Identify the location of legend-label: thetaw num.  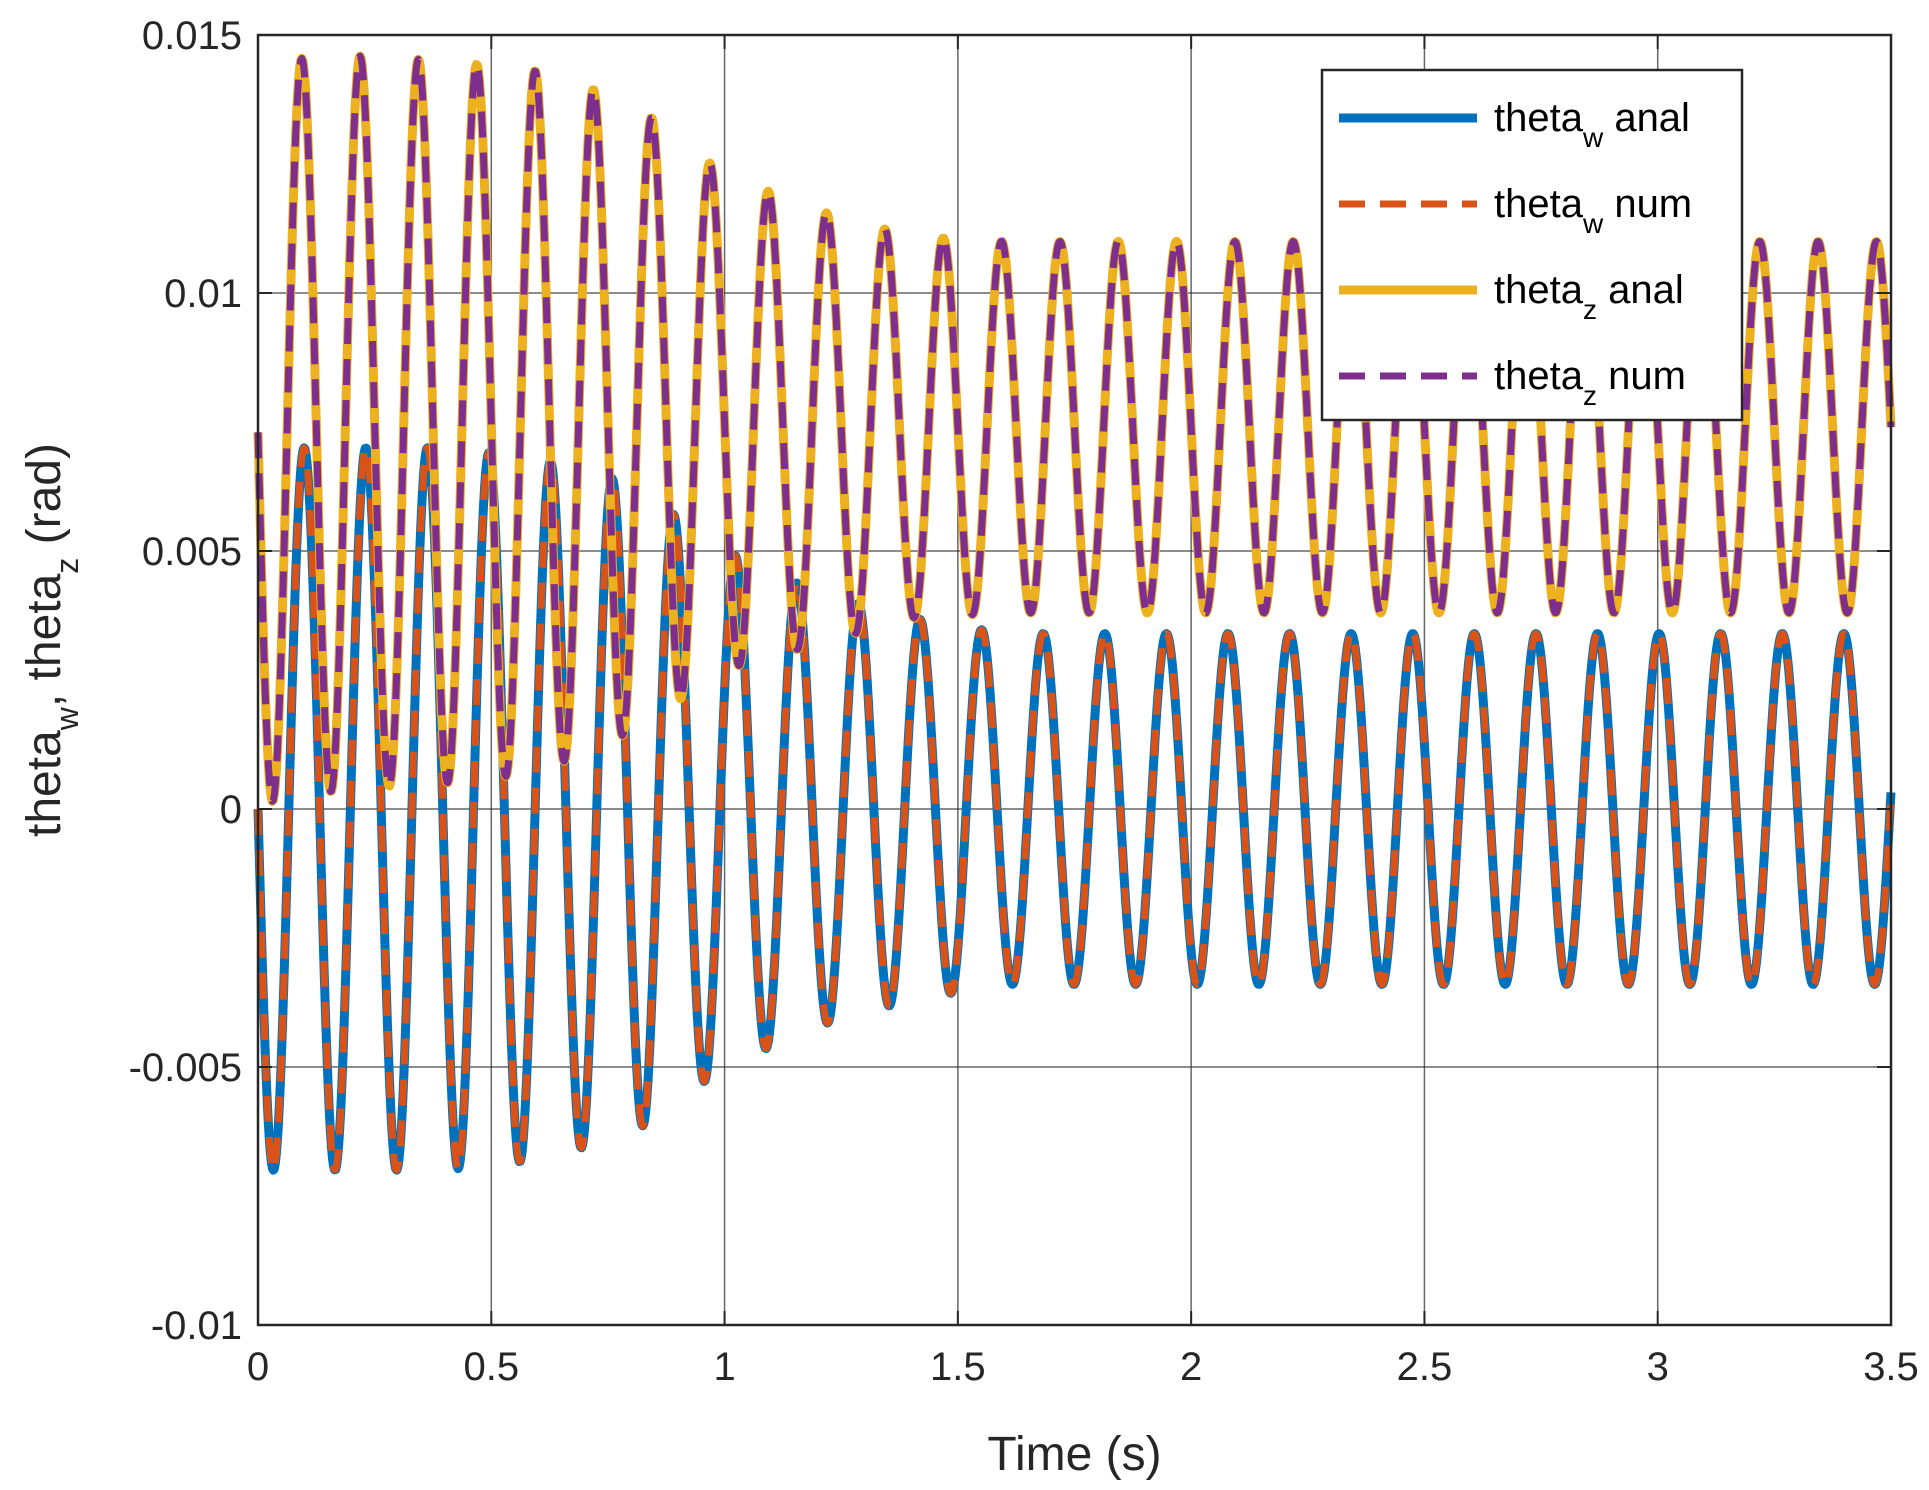
(1593, 210).